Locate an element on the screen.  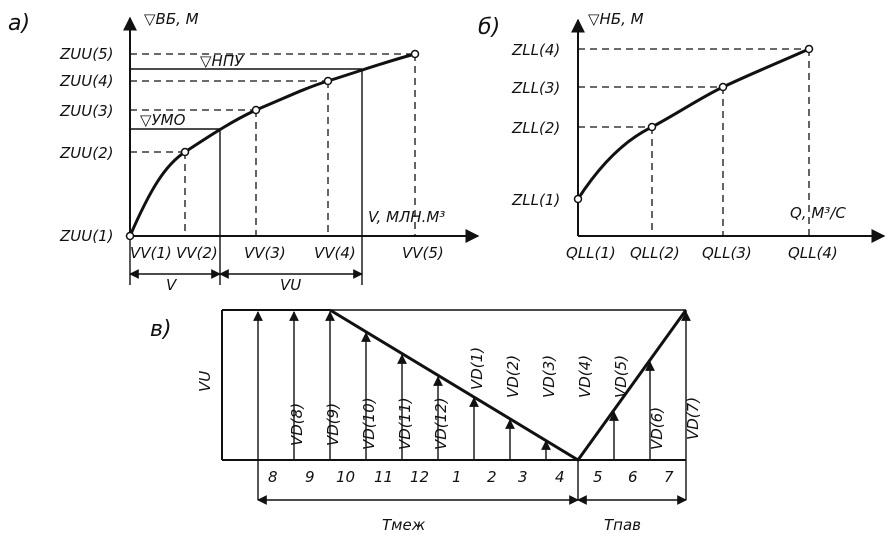
month-label: 11 is located at coordinates (383, 477).